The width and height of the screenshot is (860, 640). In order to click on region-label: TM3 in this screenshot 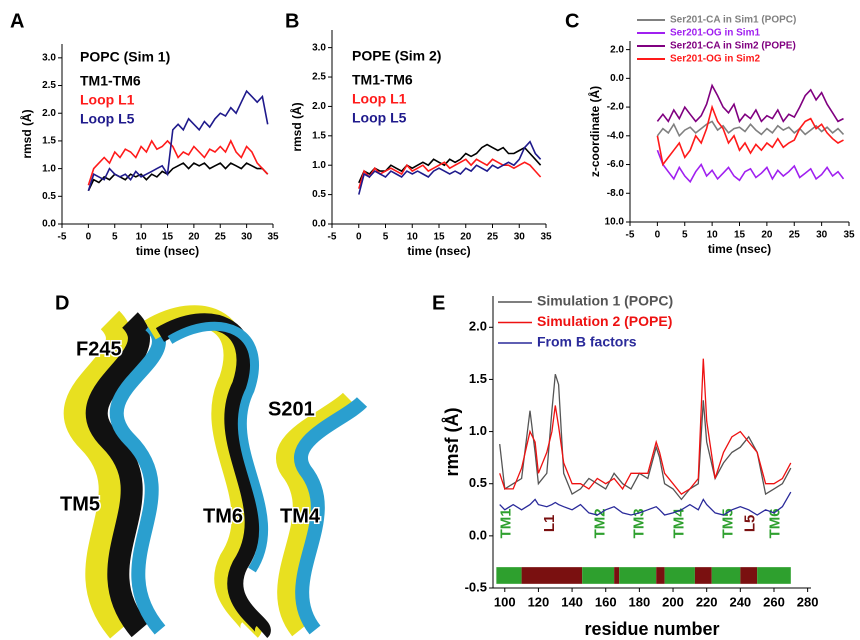, I will do `click(638, 523)`.